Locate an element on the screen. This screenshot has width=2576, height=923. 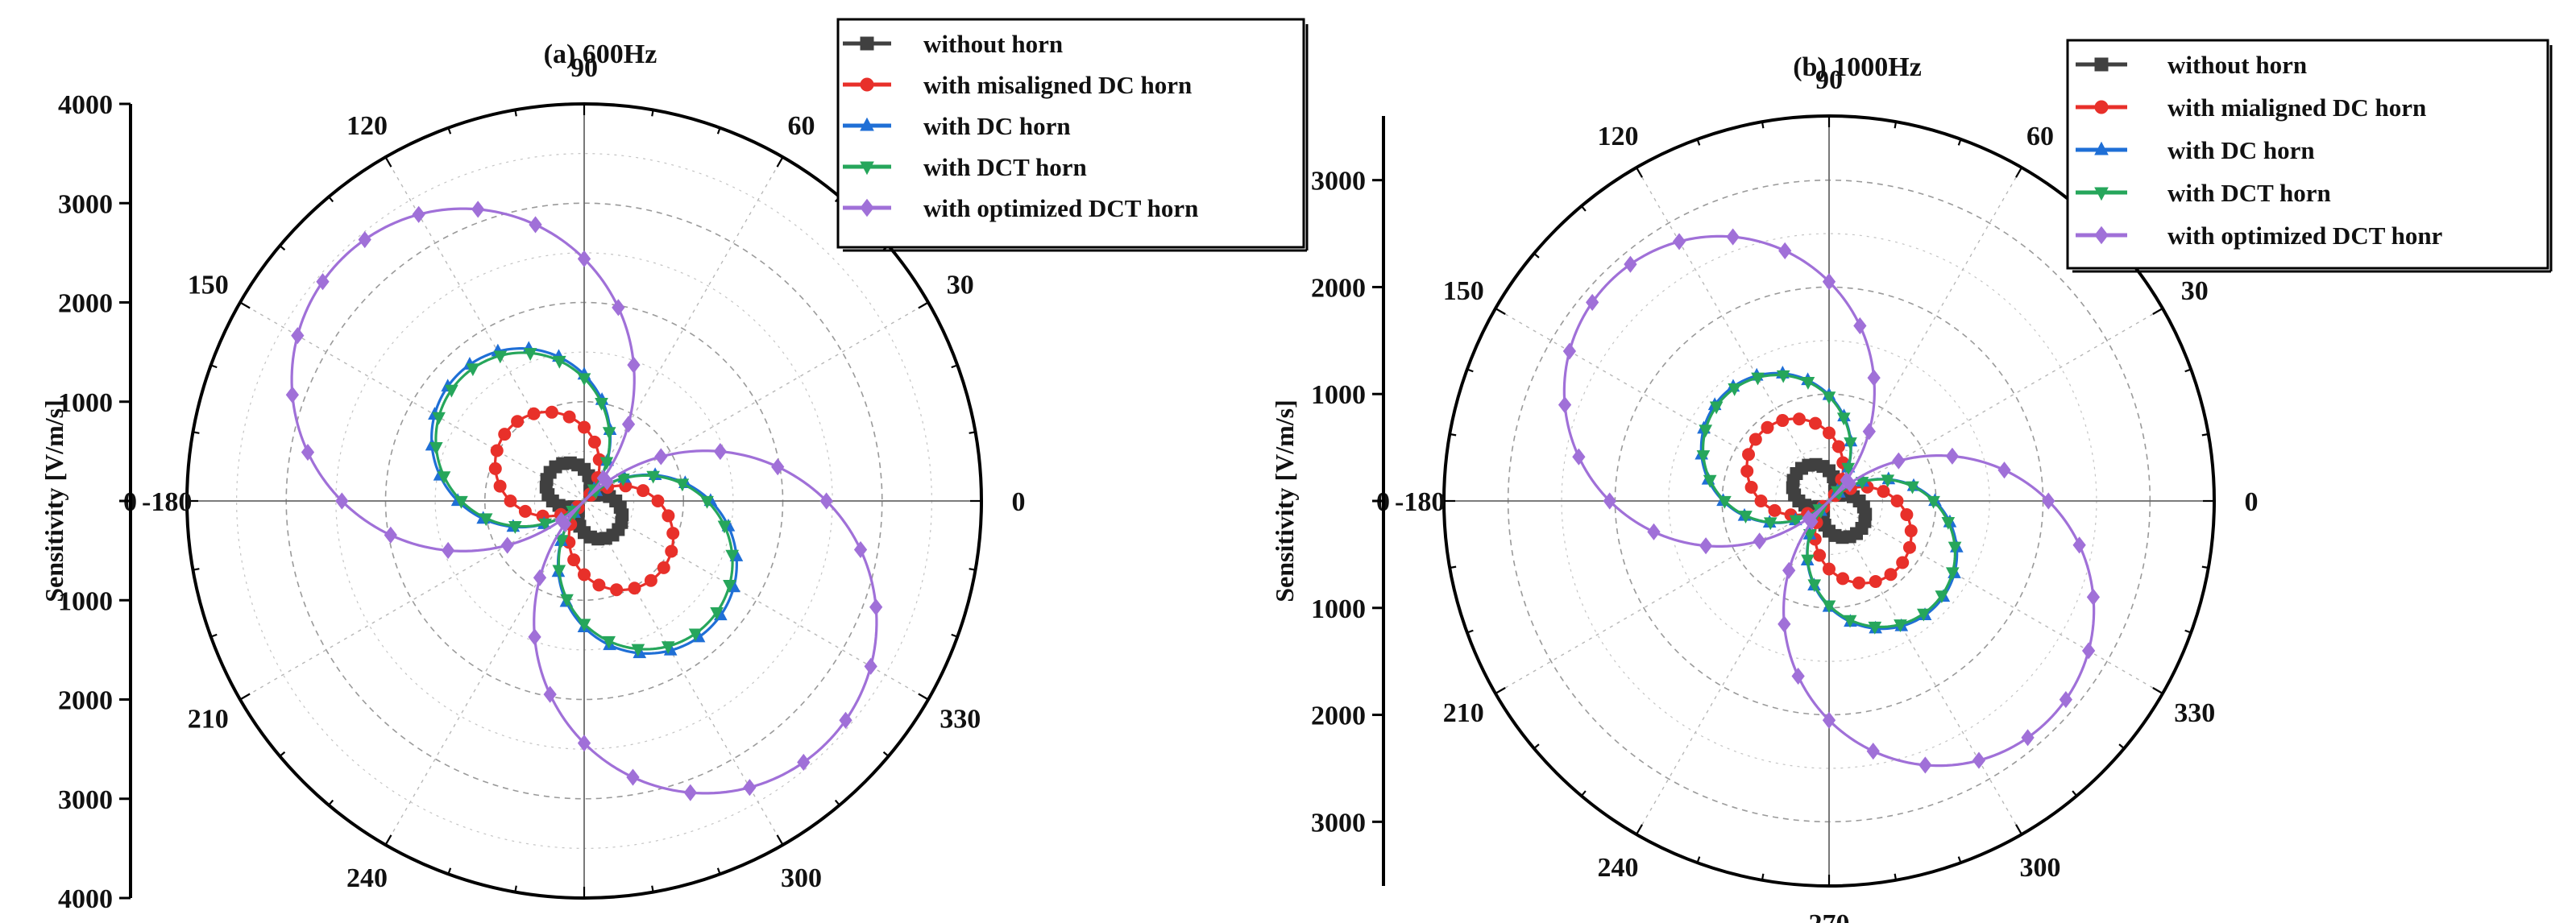
legend-label: with mialigned DC horn is located at coordinates (2296, 107).